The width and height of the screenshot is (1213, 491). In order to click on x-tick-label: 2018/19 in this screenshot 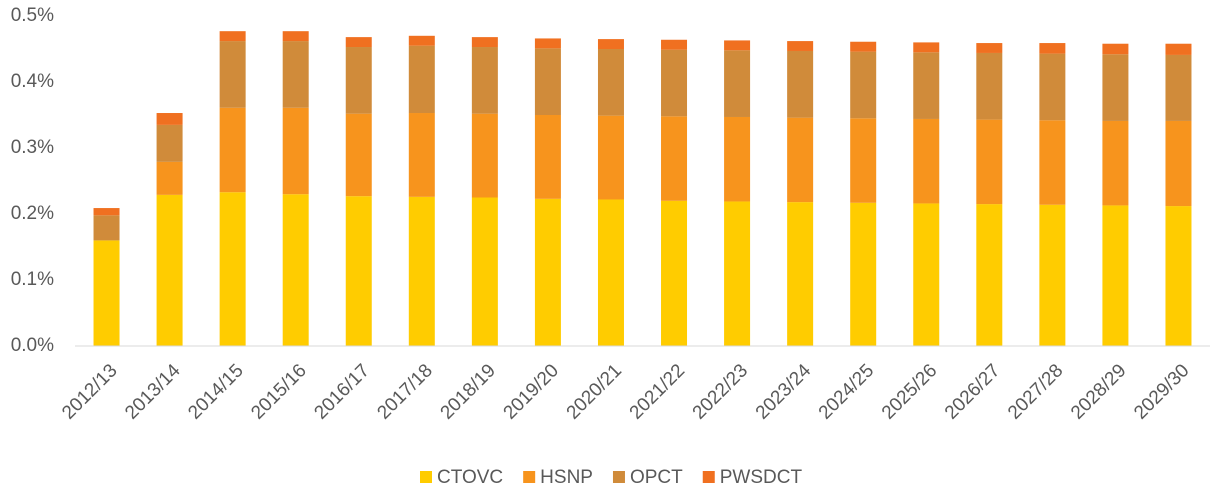, I will do `click(468, 391)`.